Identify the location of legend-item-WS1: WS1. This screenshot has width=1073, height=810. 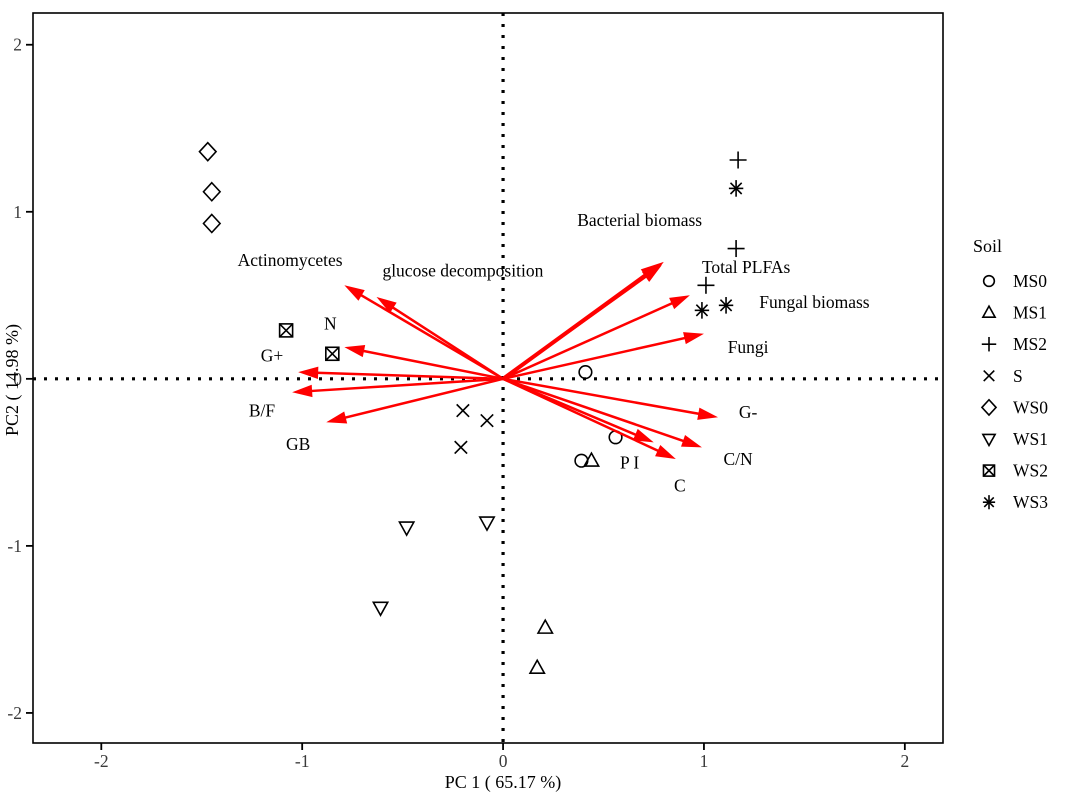
(1014, 439).